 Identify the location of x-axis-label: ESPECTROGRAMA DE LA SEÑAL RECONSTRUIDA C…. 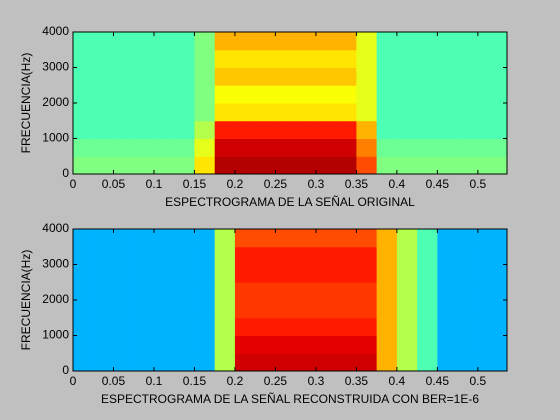
(290, 399).